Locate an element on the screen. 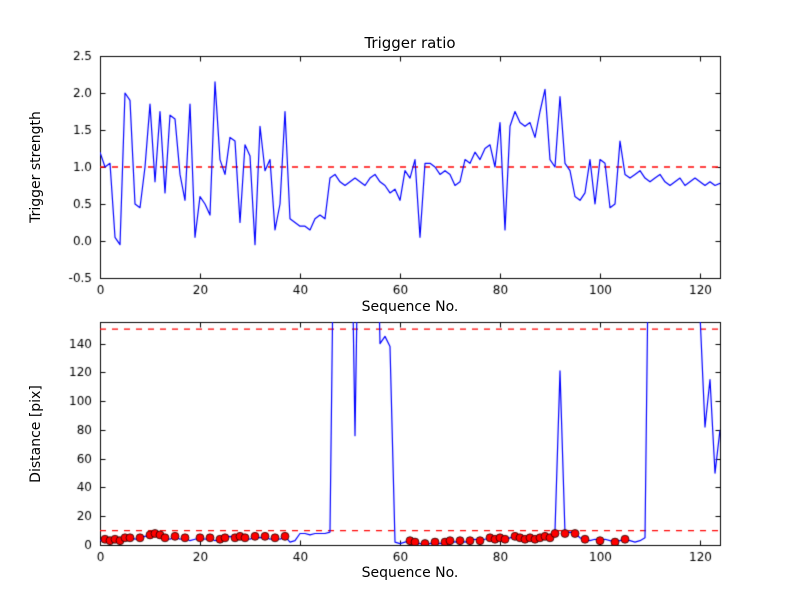 This screenshot has height=600, width=800. top-y-axis-label: Trigger strength is located at coordinates (36, 167).